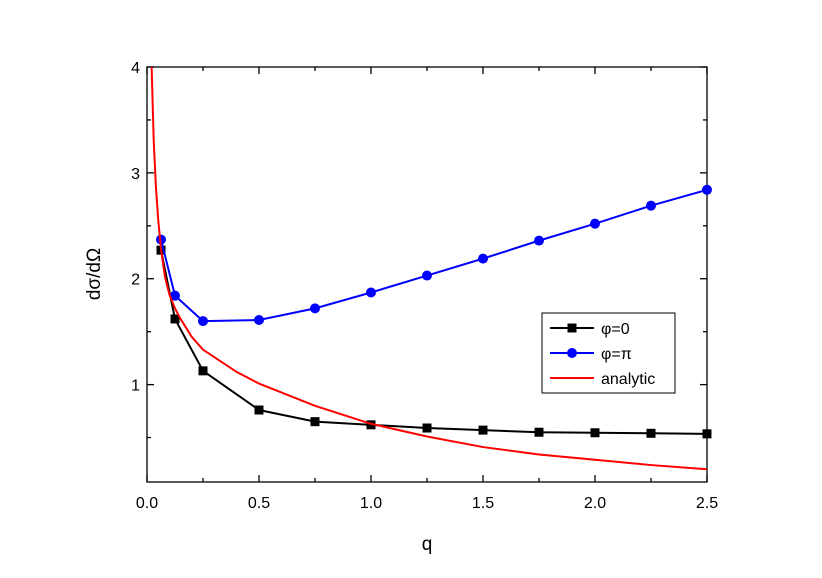 The image size is (822, 578). Describe the element at coordinates (595, 503) in the screenshot. I see `x-tick-label: 2.0` at that location.